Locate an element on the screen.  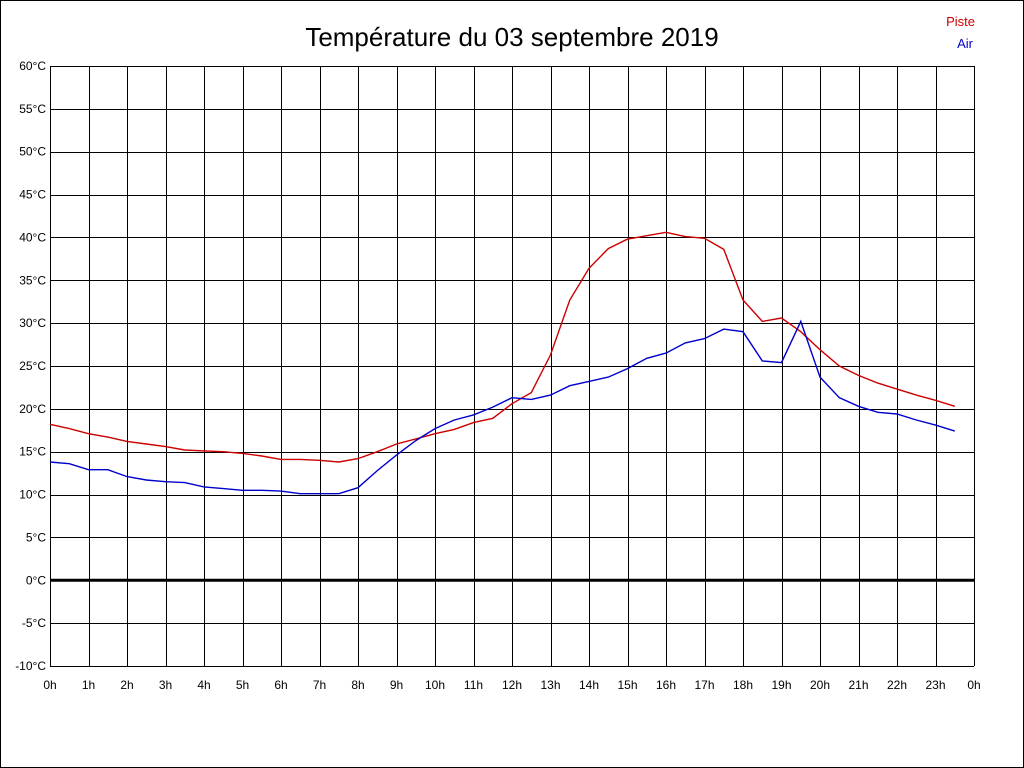
y-tick-label: 0°C is located at coordinates (36, 580).